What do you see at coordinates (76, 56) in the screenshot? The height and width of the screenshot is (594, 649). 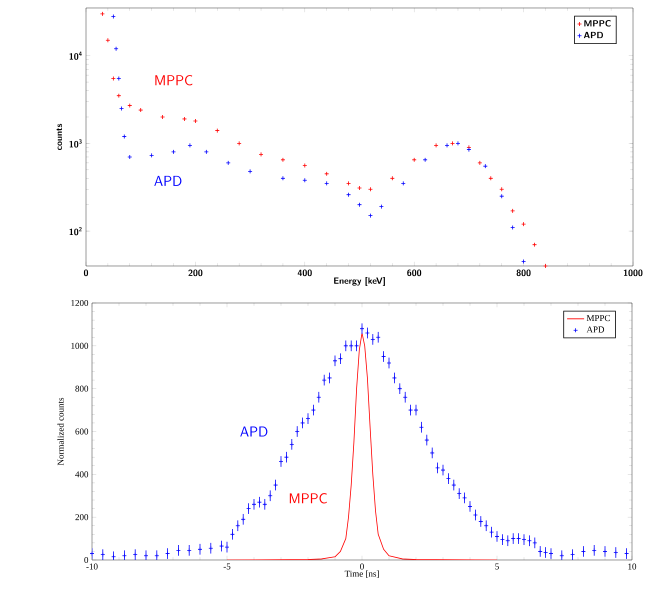 I see `y-tick-label: 10$^{4}$` at bounding box center [76, 56].